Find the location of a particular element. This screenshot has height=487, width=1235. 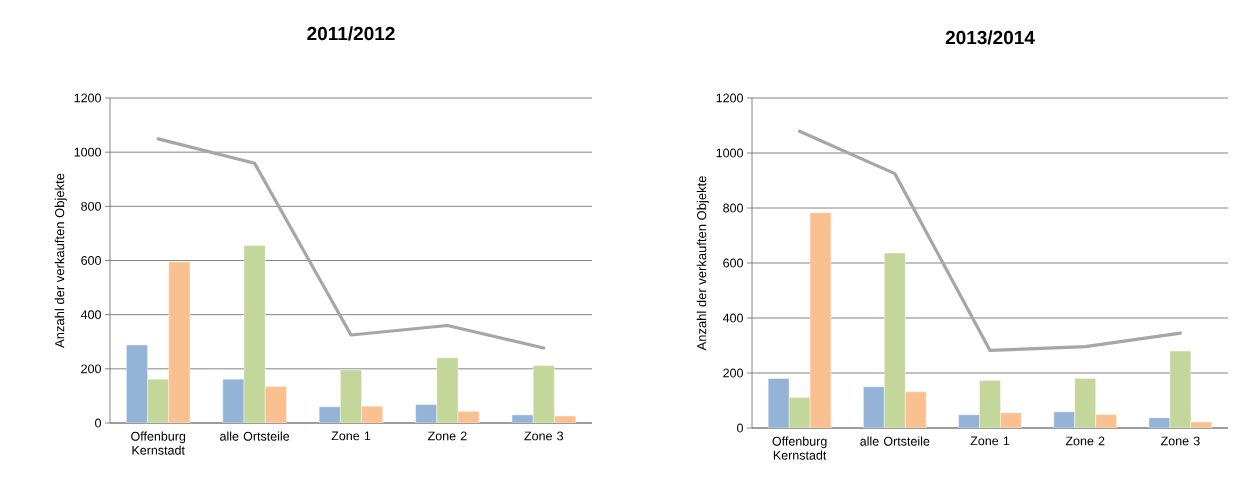

chart-title: 2011/2012 is located at coordinates (351, 33).